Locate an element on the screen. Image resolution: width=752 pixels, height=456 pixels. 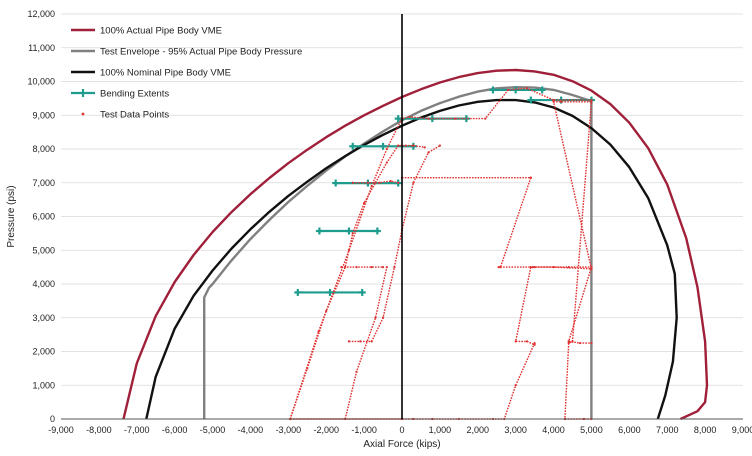
y-axis-title: Pressure (psi) is located at coordinates (11, 216).